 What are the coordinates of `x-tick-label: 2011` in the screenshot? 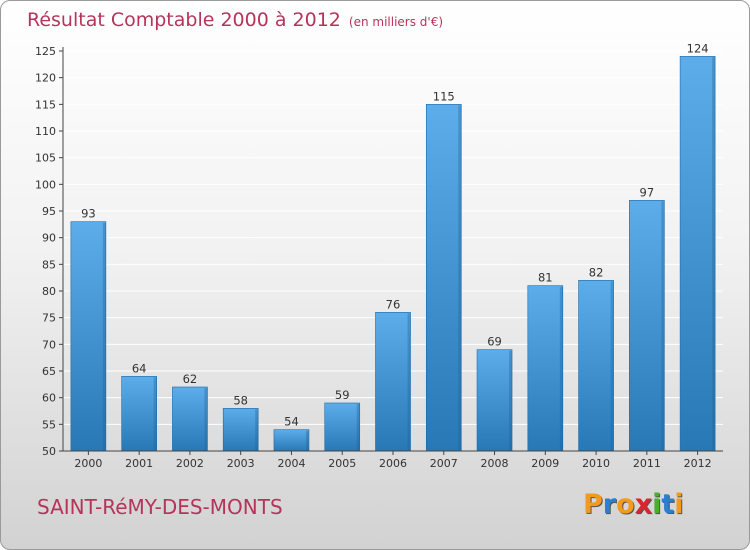 It's located at (647, 463).